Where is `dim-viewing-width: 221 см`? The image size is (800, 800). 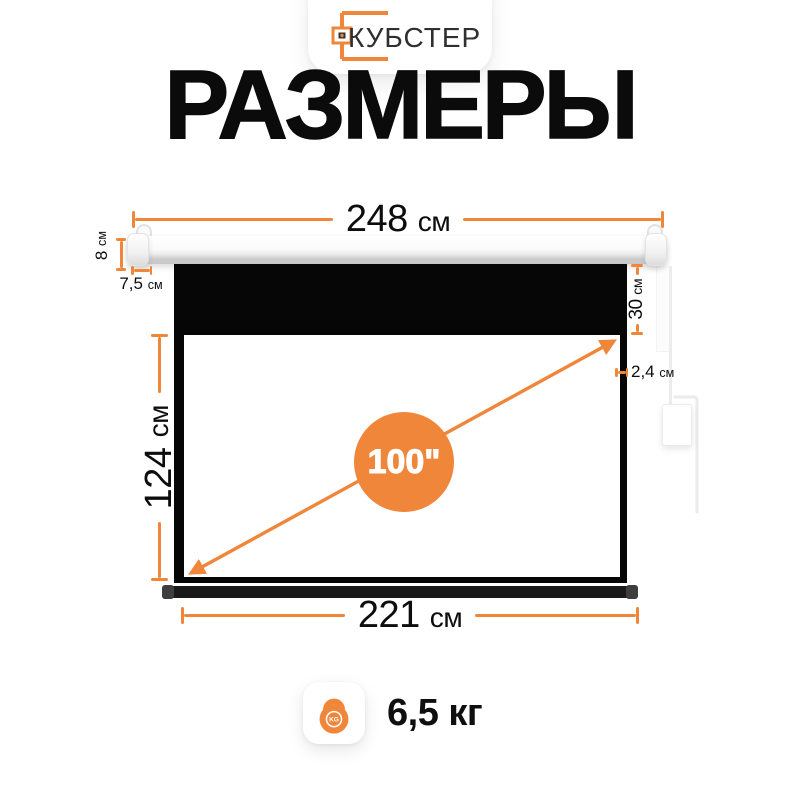 dim-viewing-width: 221 см is located at coordinates (410, 615).